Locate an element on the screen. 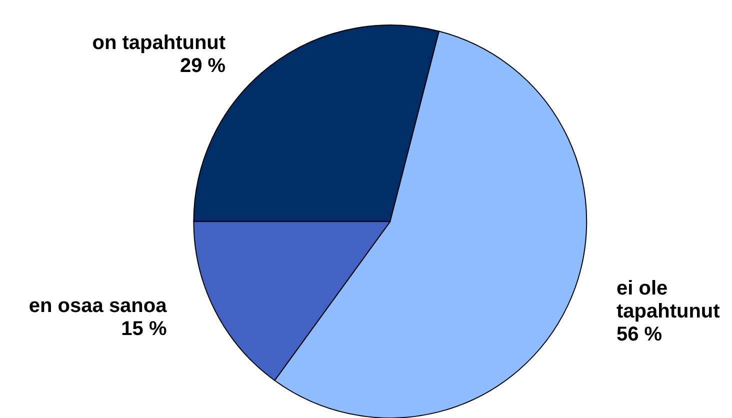  data-label: 15 % is located at coordinates (144, 329).